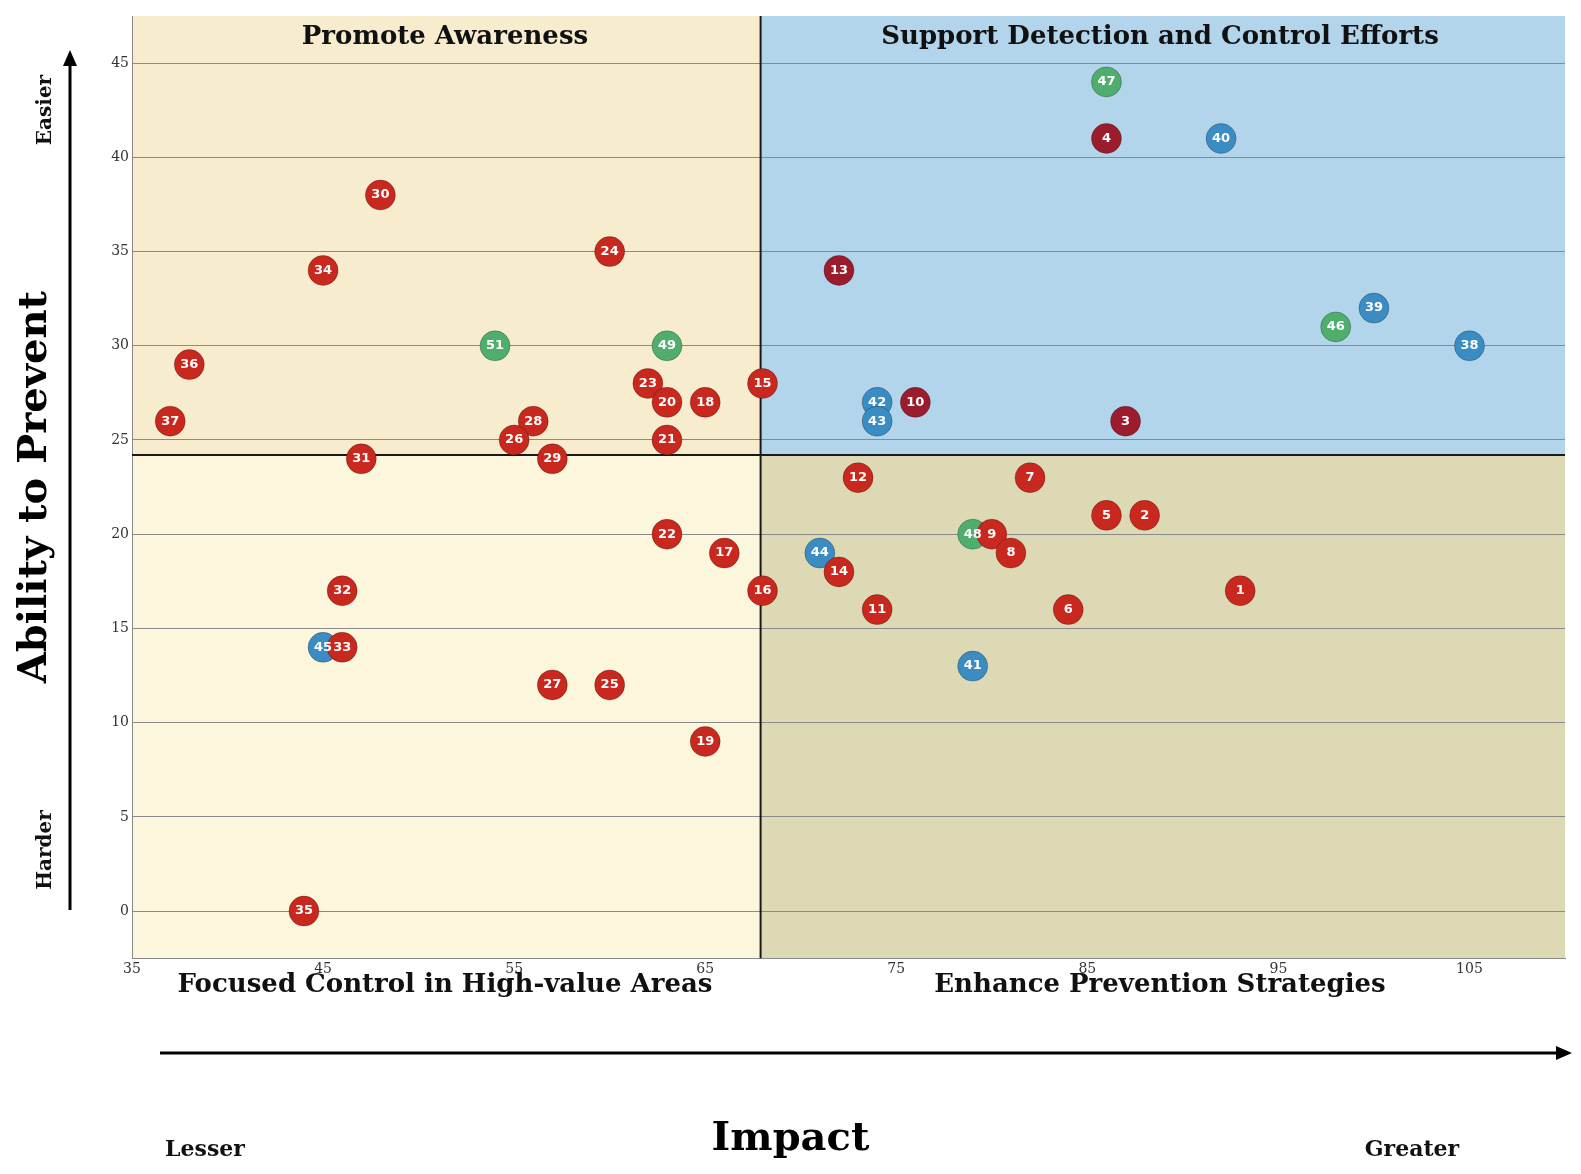  Describe the element at coordinates (1412, 1148) in the screenshot. I see `text: Greater` at that location.